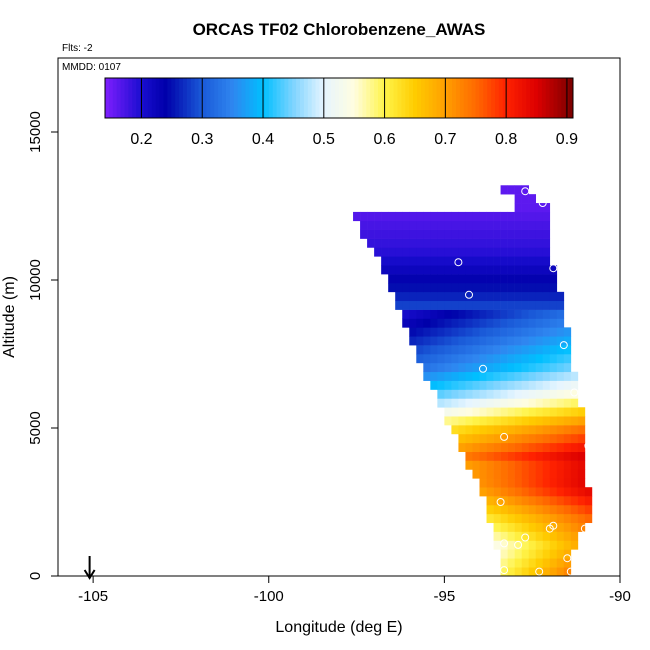 This screenshot has width=650, height=650. Describe the element at coordinates (339, 98) in the screenshot. I see `colorbar-frame` at that location.